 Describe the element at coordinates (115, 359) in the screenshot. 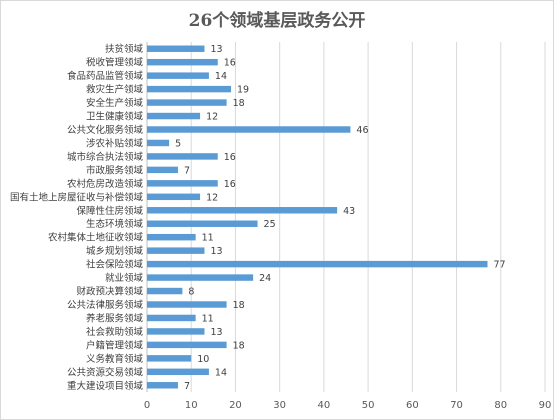

I see `category-label: 义务教育领域` at that location.